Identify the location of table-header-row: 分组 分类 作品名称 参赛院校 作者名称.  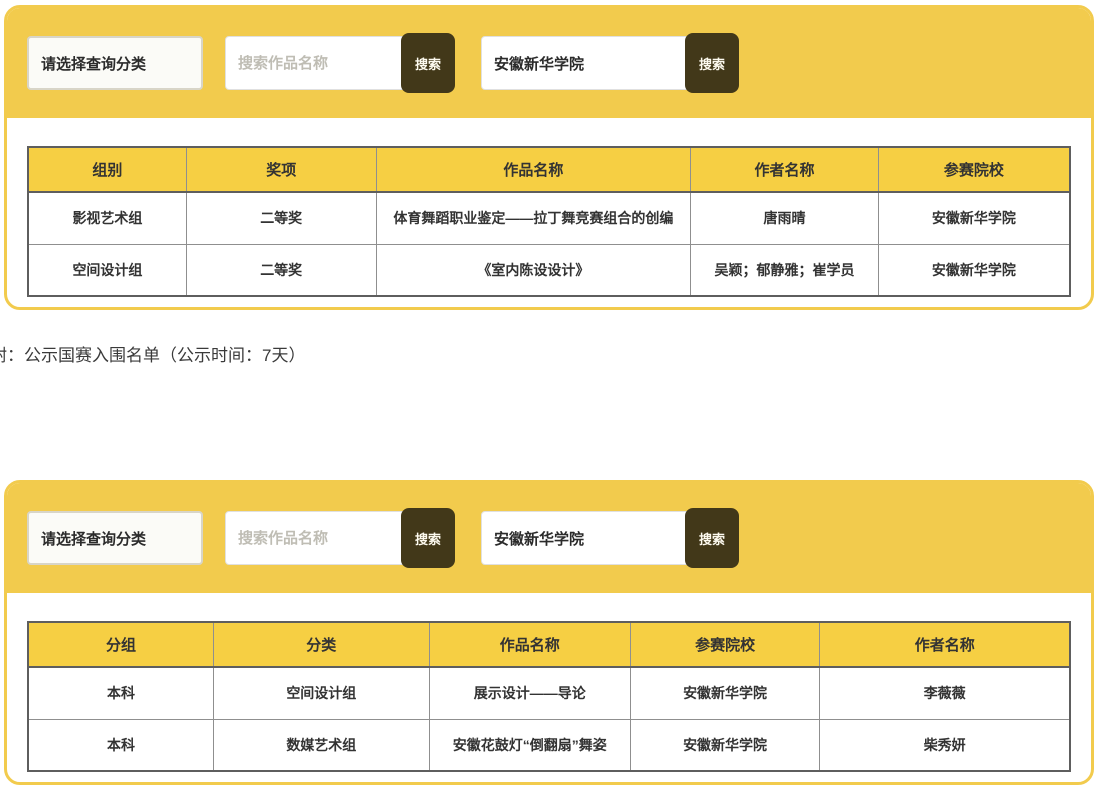
(549, 644).